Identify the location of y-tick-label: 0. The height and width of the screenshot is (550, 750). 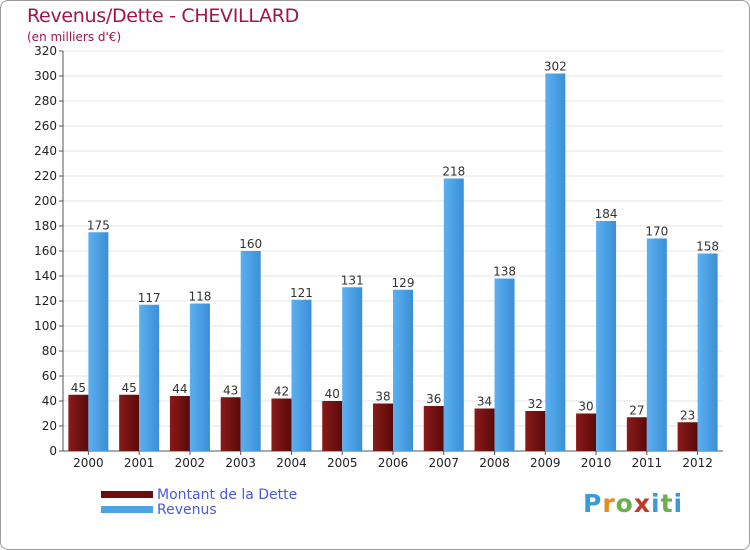
(53, 451).